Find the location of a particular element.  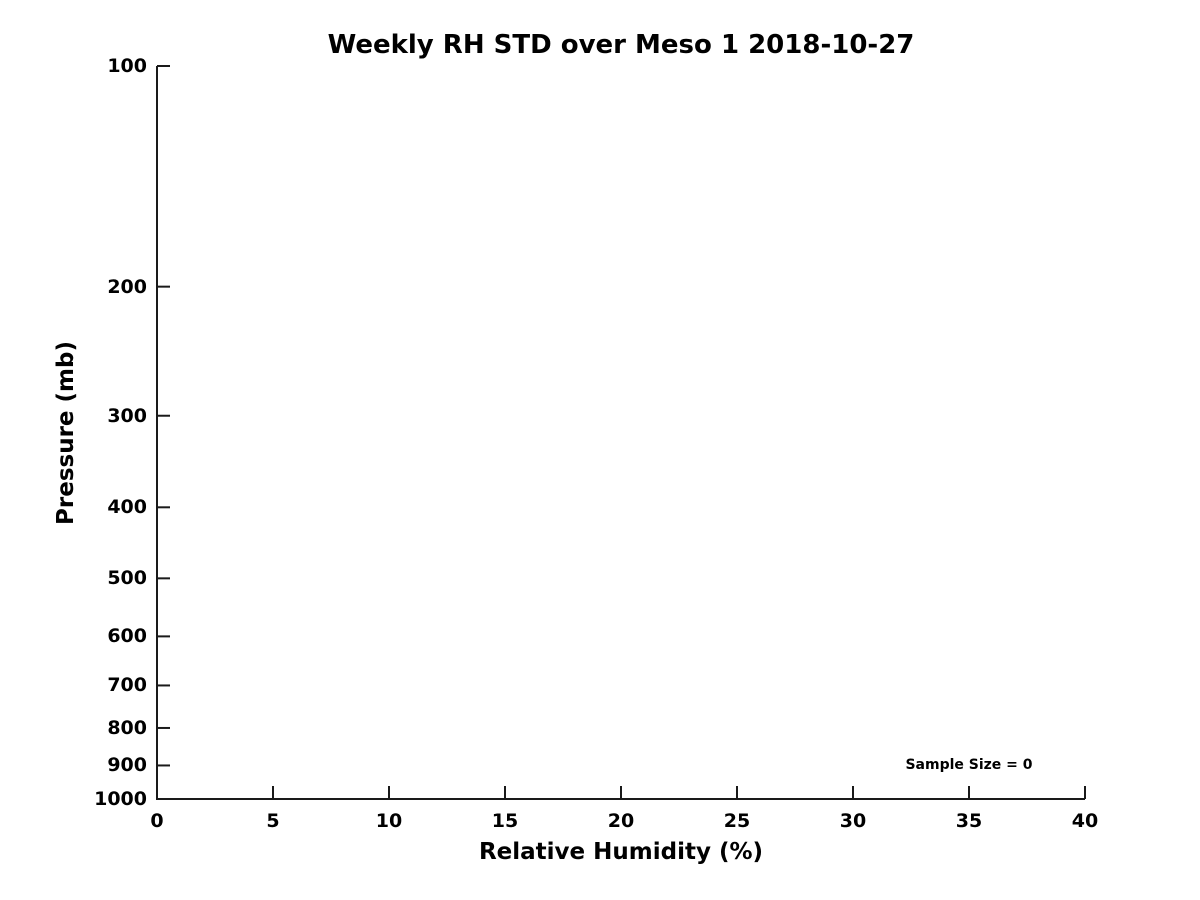

y-tick-label: 500 is located at coordinates (127, 578).